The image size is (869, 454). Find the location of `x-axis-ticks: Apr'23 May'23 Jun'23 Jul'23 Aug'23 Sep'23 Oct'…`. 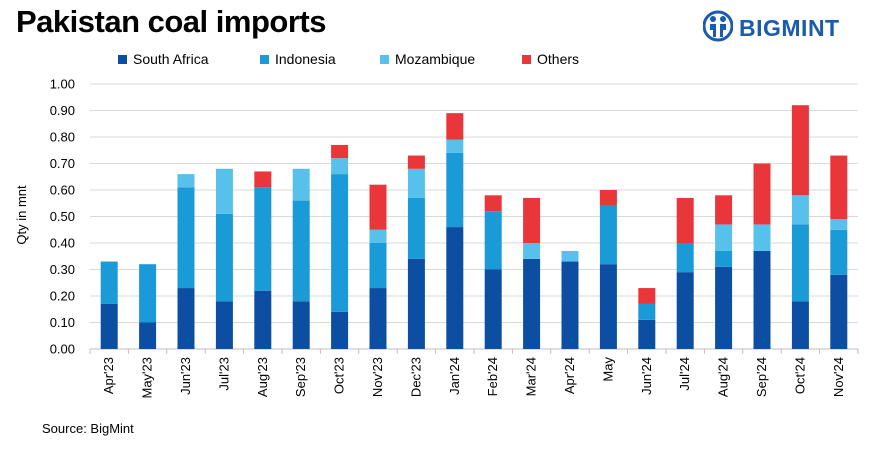

x-axis-ticks: Apr'23 May'23 Jun'23 Jul'23 Aug'23 Sep'23 Oct'… is located at coordinates (474, 374).